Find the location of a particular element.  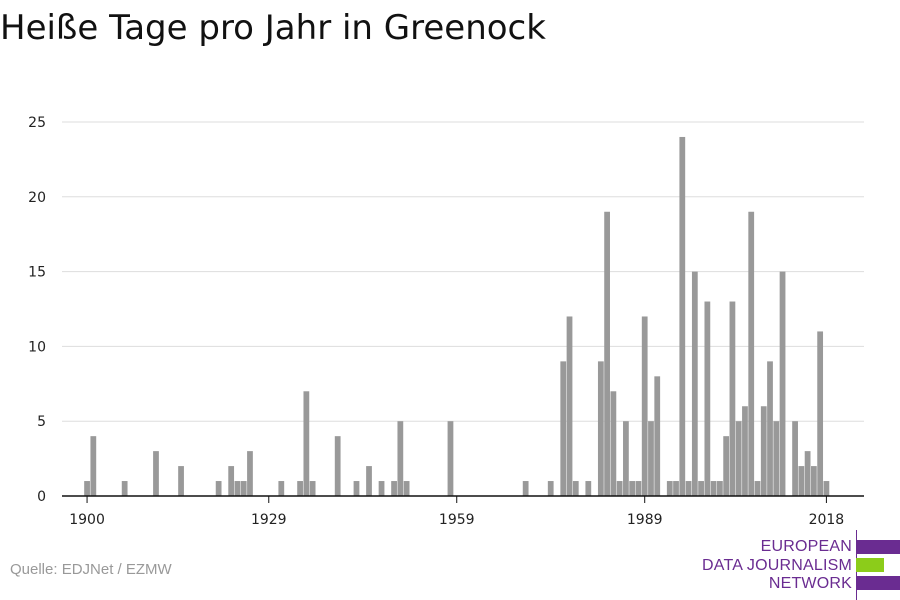

bar-2002 is located at coordinates (726, 466).